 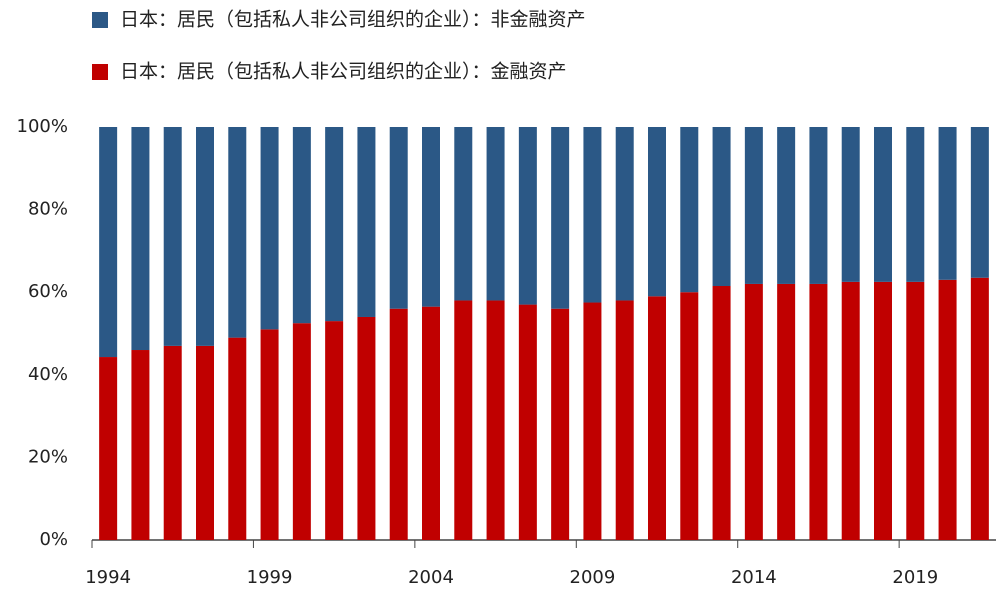 I want to click on x-tick-label: 1999, so click(x=270, y=577).